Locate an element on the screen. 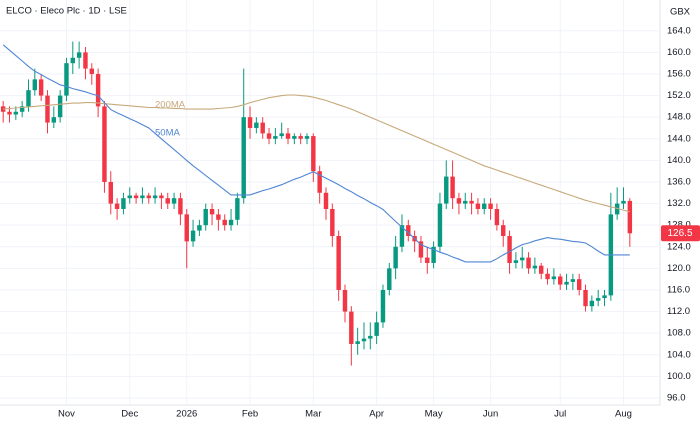 The width and height of the screenshot is (700, 427). y-tick-label: 140.0 is located at coordinates (679, 160).